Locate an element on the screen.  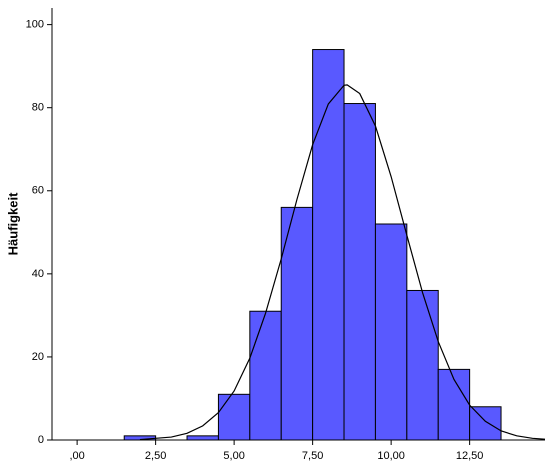
y-tick-label: 40 is located at coordinates (38, 274).